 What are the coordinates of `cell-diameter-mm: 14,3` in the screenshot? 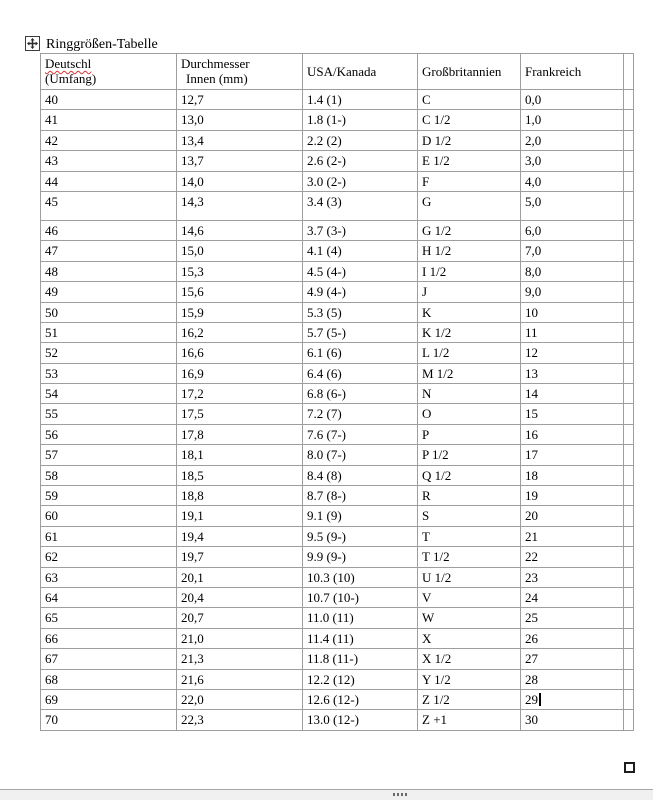 It's located at (239, 205).